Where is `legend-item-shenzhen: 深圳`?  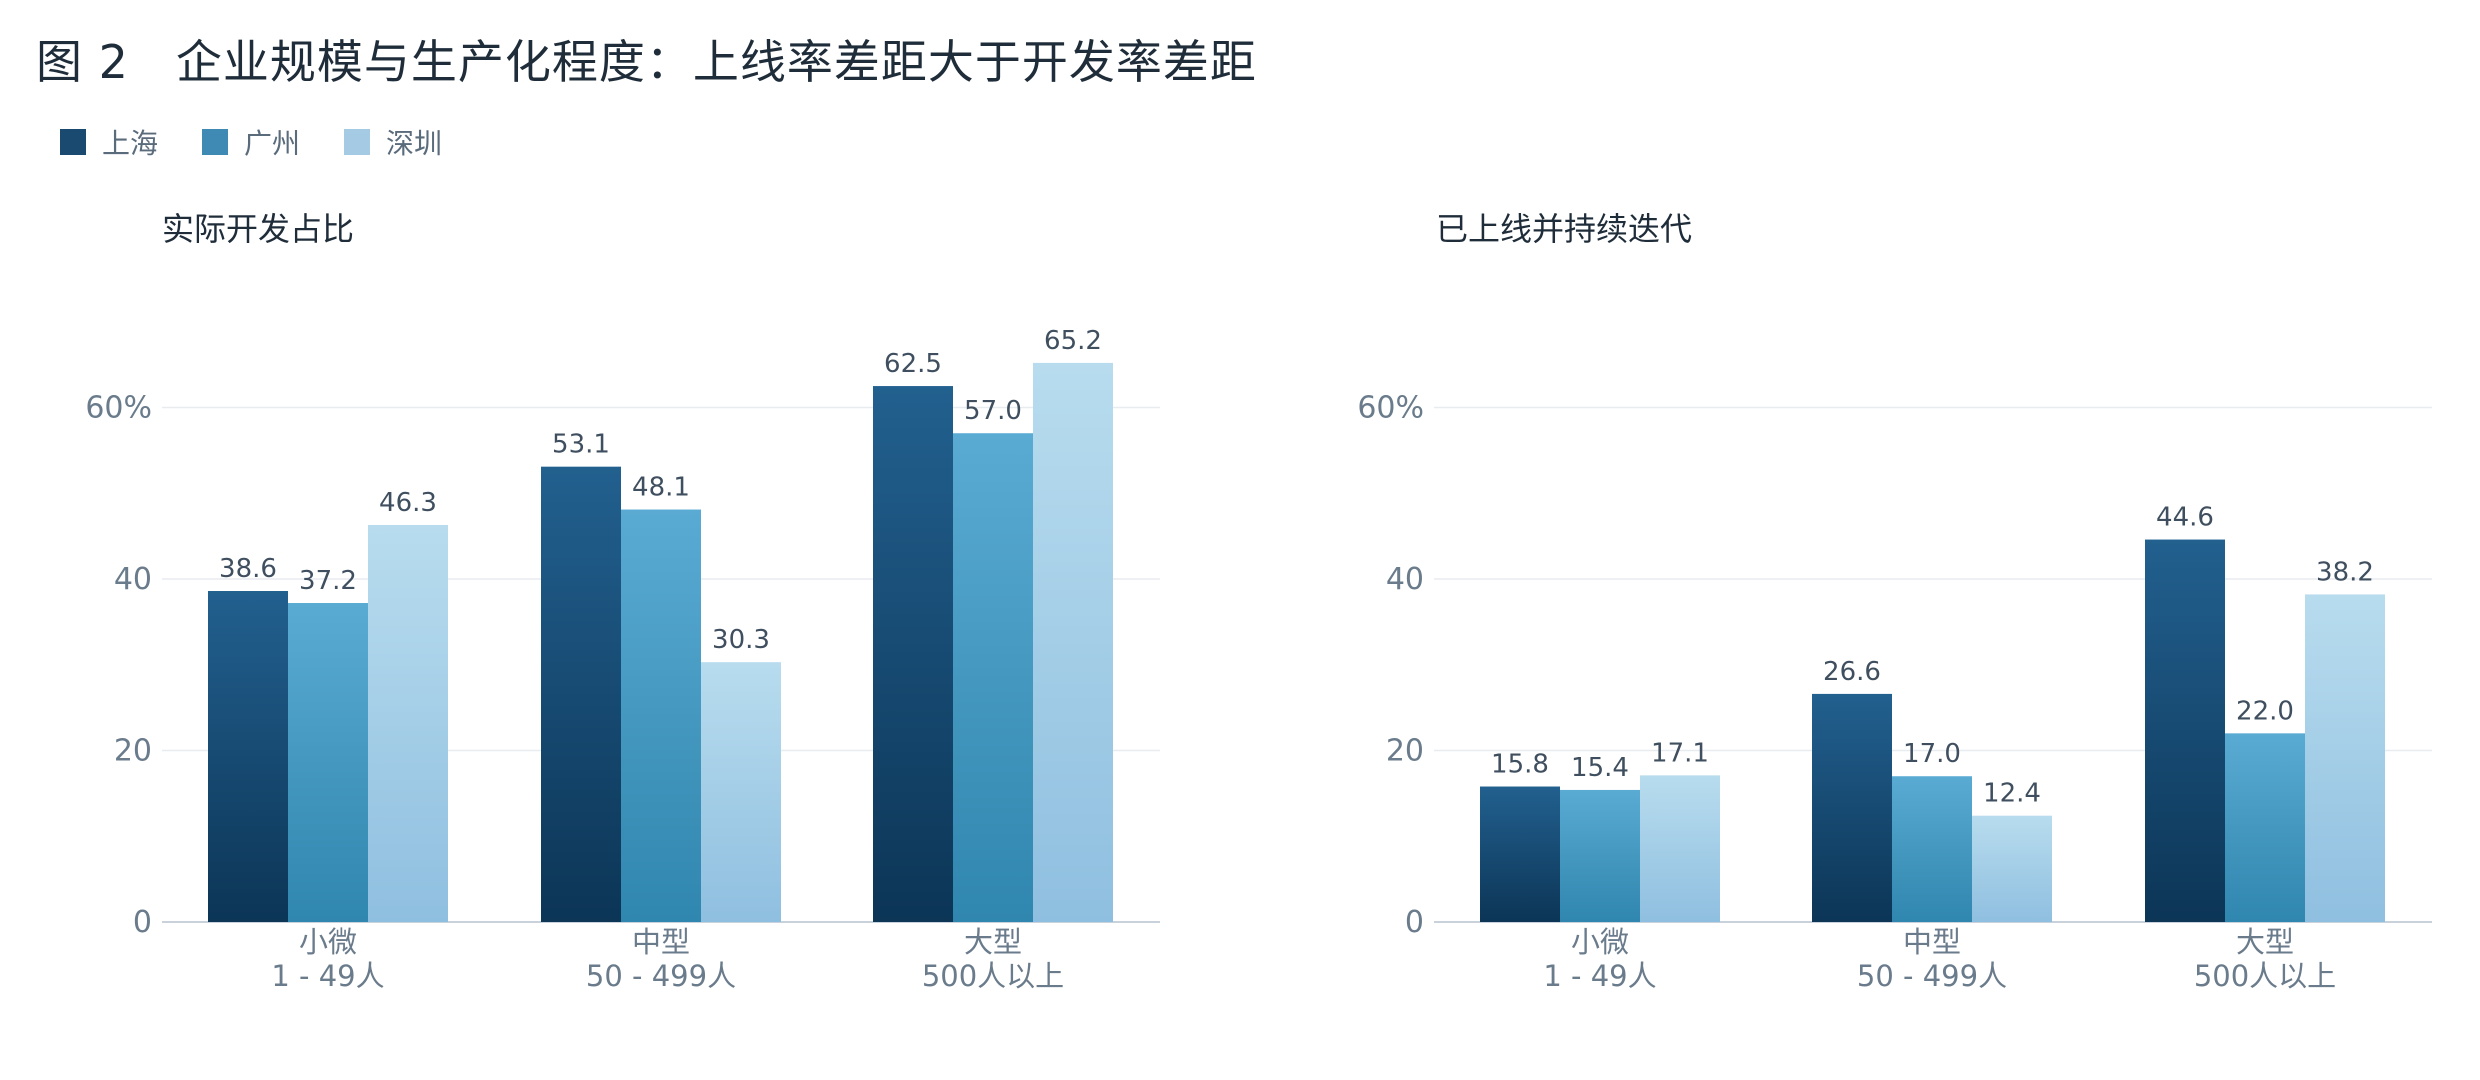
legend-item-shenzhen: 深圳 is located at coordinates (393, 142).